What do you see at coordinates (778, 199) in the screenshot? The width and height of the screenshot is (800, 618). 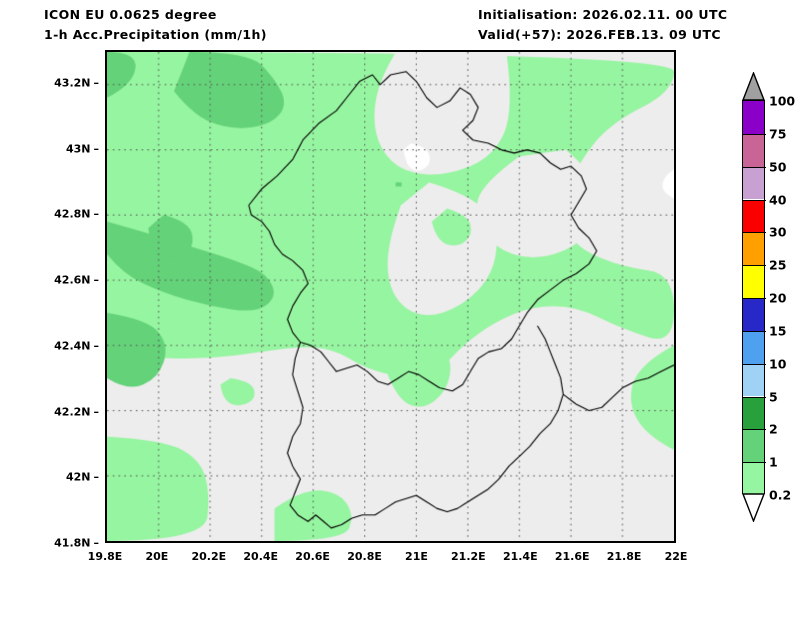 I see `colorbar-tick-label: 40` at bounding box center [778, 199].